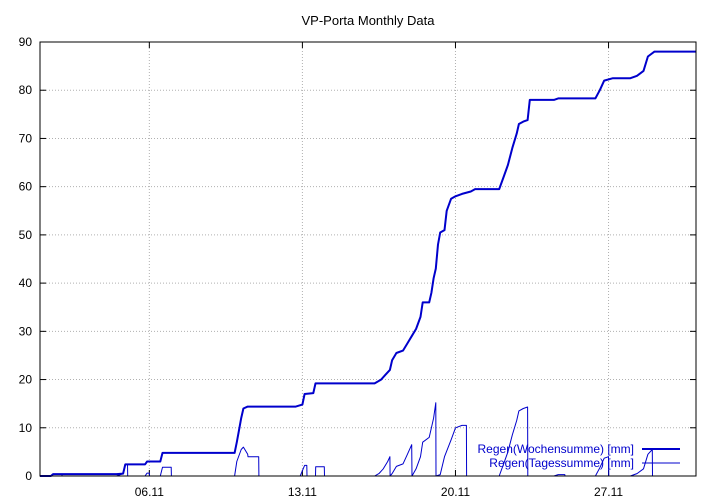 This screenshot has width=720, height=504. I want to click on legend-label: Regen(Tagessumme) [mm], so click(561, 463).